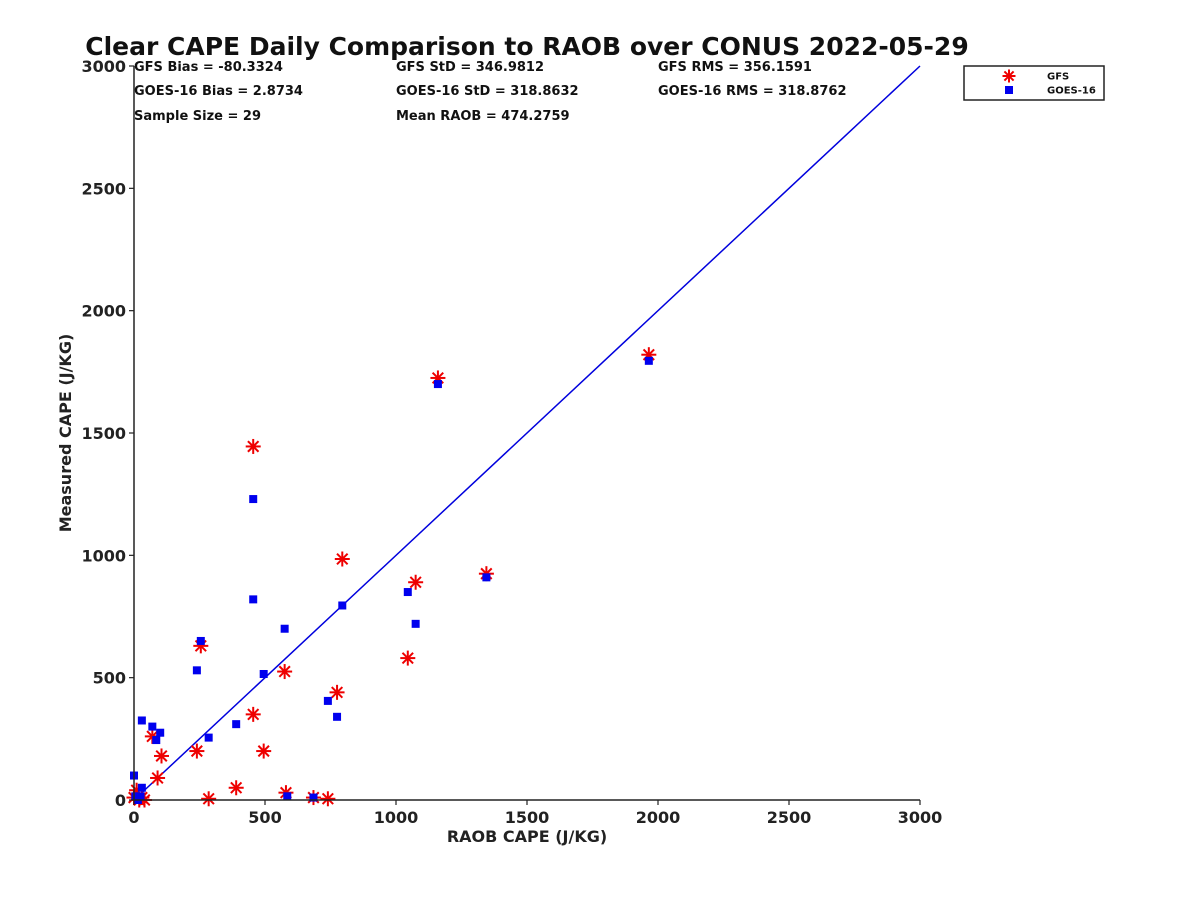 This screenshot has width=1200, height=900. Describe the element at coordinates (103, 555) in the screenshot. I see `y-tick-label: 1000` at that location.